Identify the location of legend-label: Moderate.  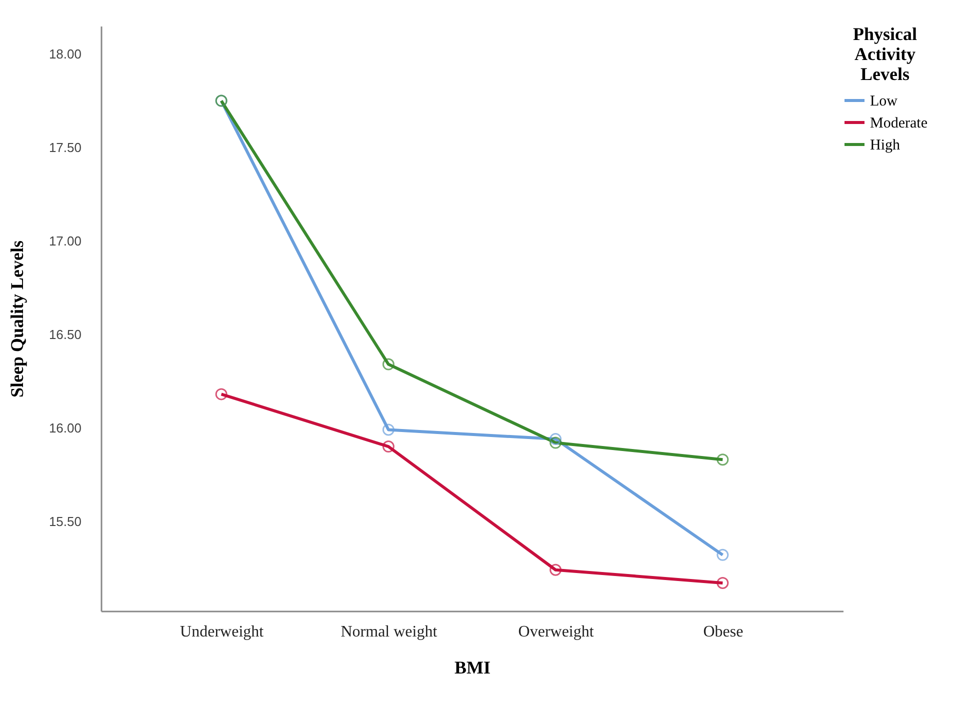
(899, 124).